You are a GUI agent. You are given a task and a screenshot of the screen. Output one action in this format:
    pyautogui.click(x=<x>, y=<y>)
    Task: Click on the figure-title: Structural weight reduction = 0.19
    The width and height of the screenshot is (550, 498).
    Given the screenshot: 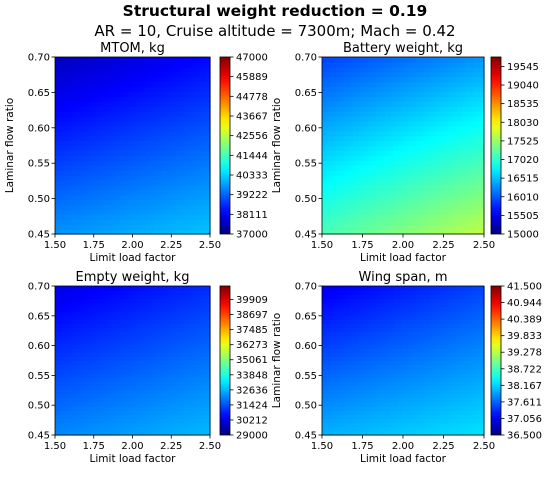 What is the action you would take?
    pyautogui.click(x=275, y=11)
    